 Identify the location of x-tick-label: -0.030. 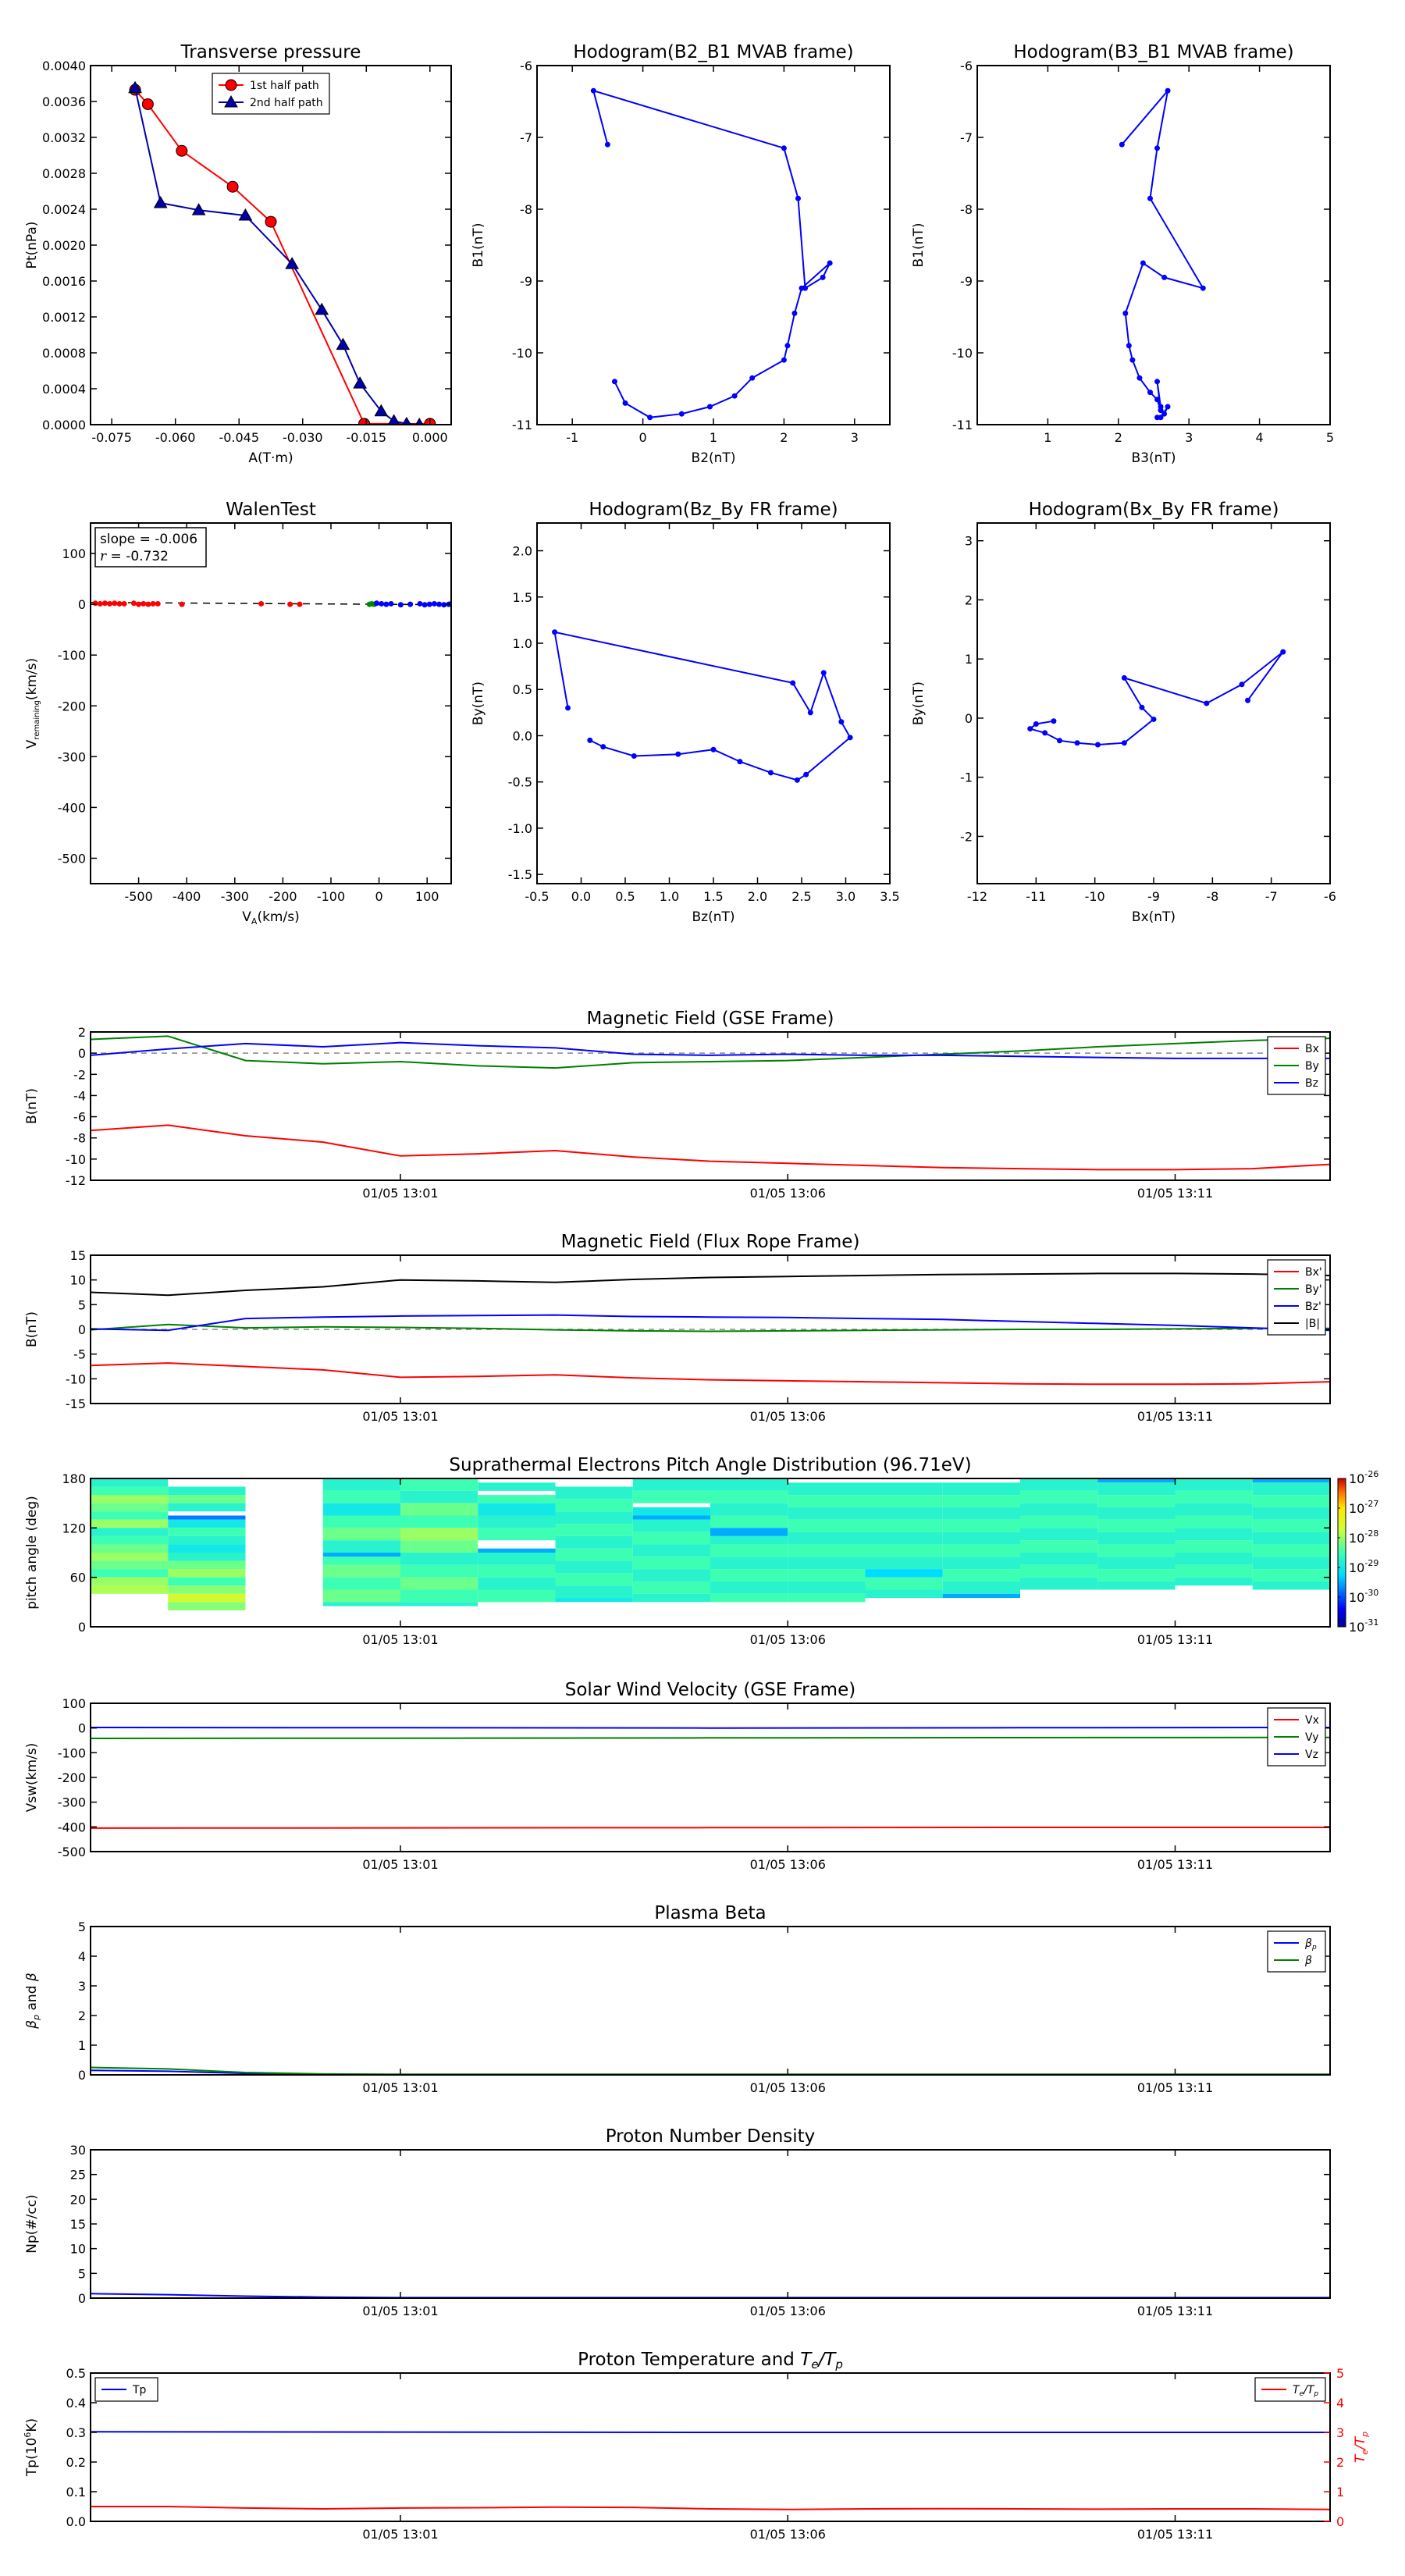
(303, 437).